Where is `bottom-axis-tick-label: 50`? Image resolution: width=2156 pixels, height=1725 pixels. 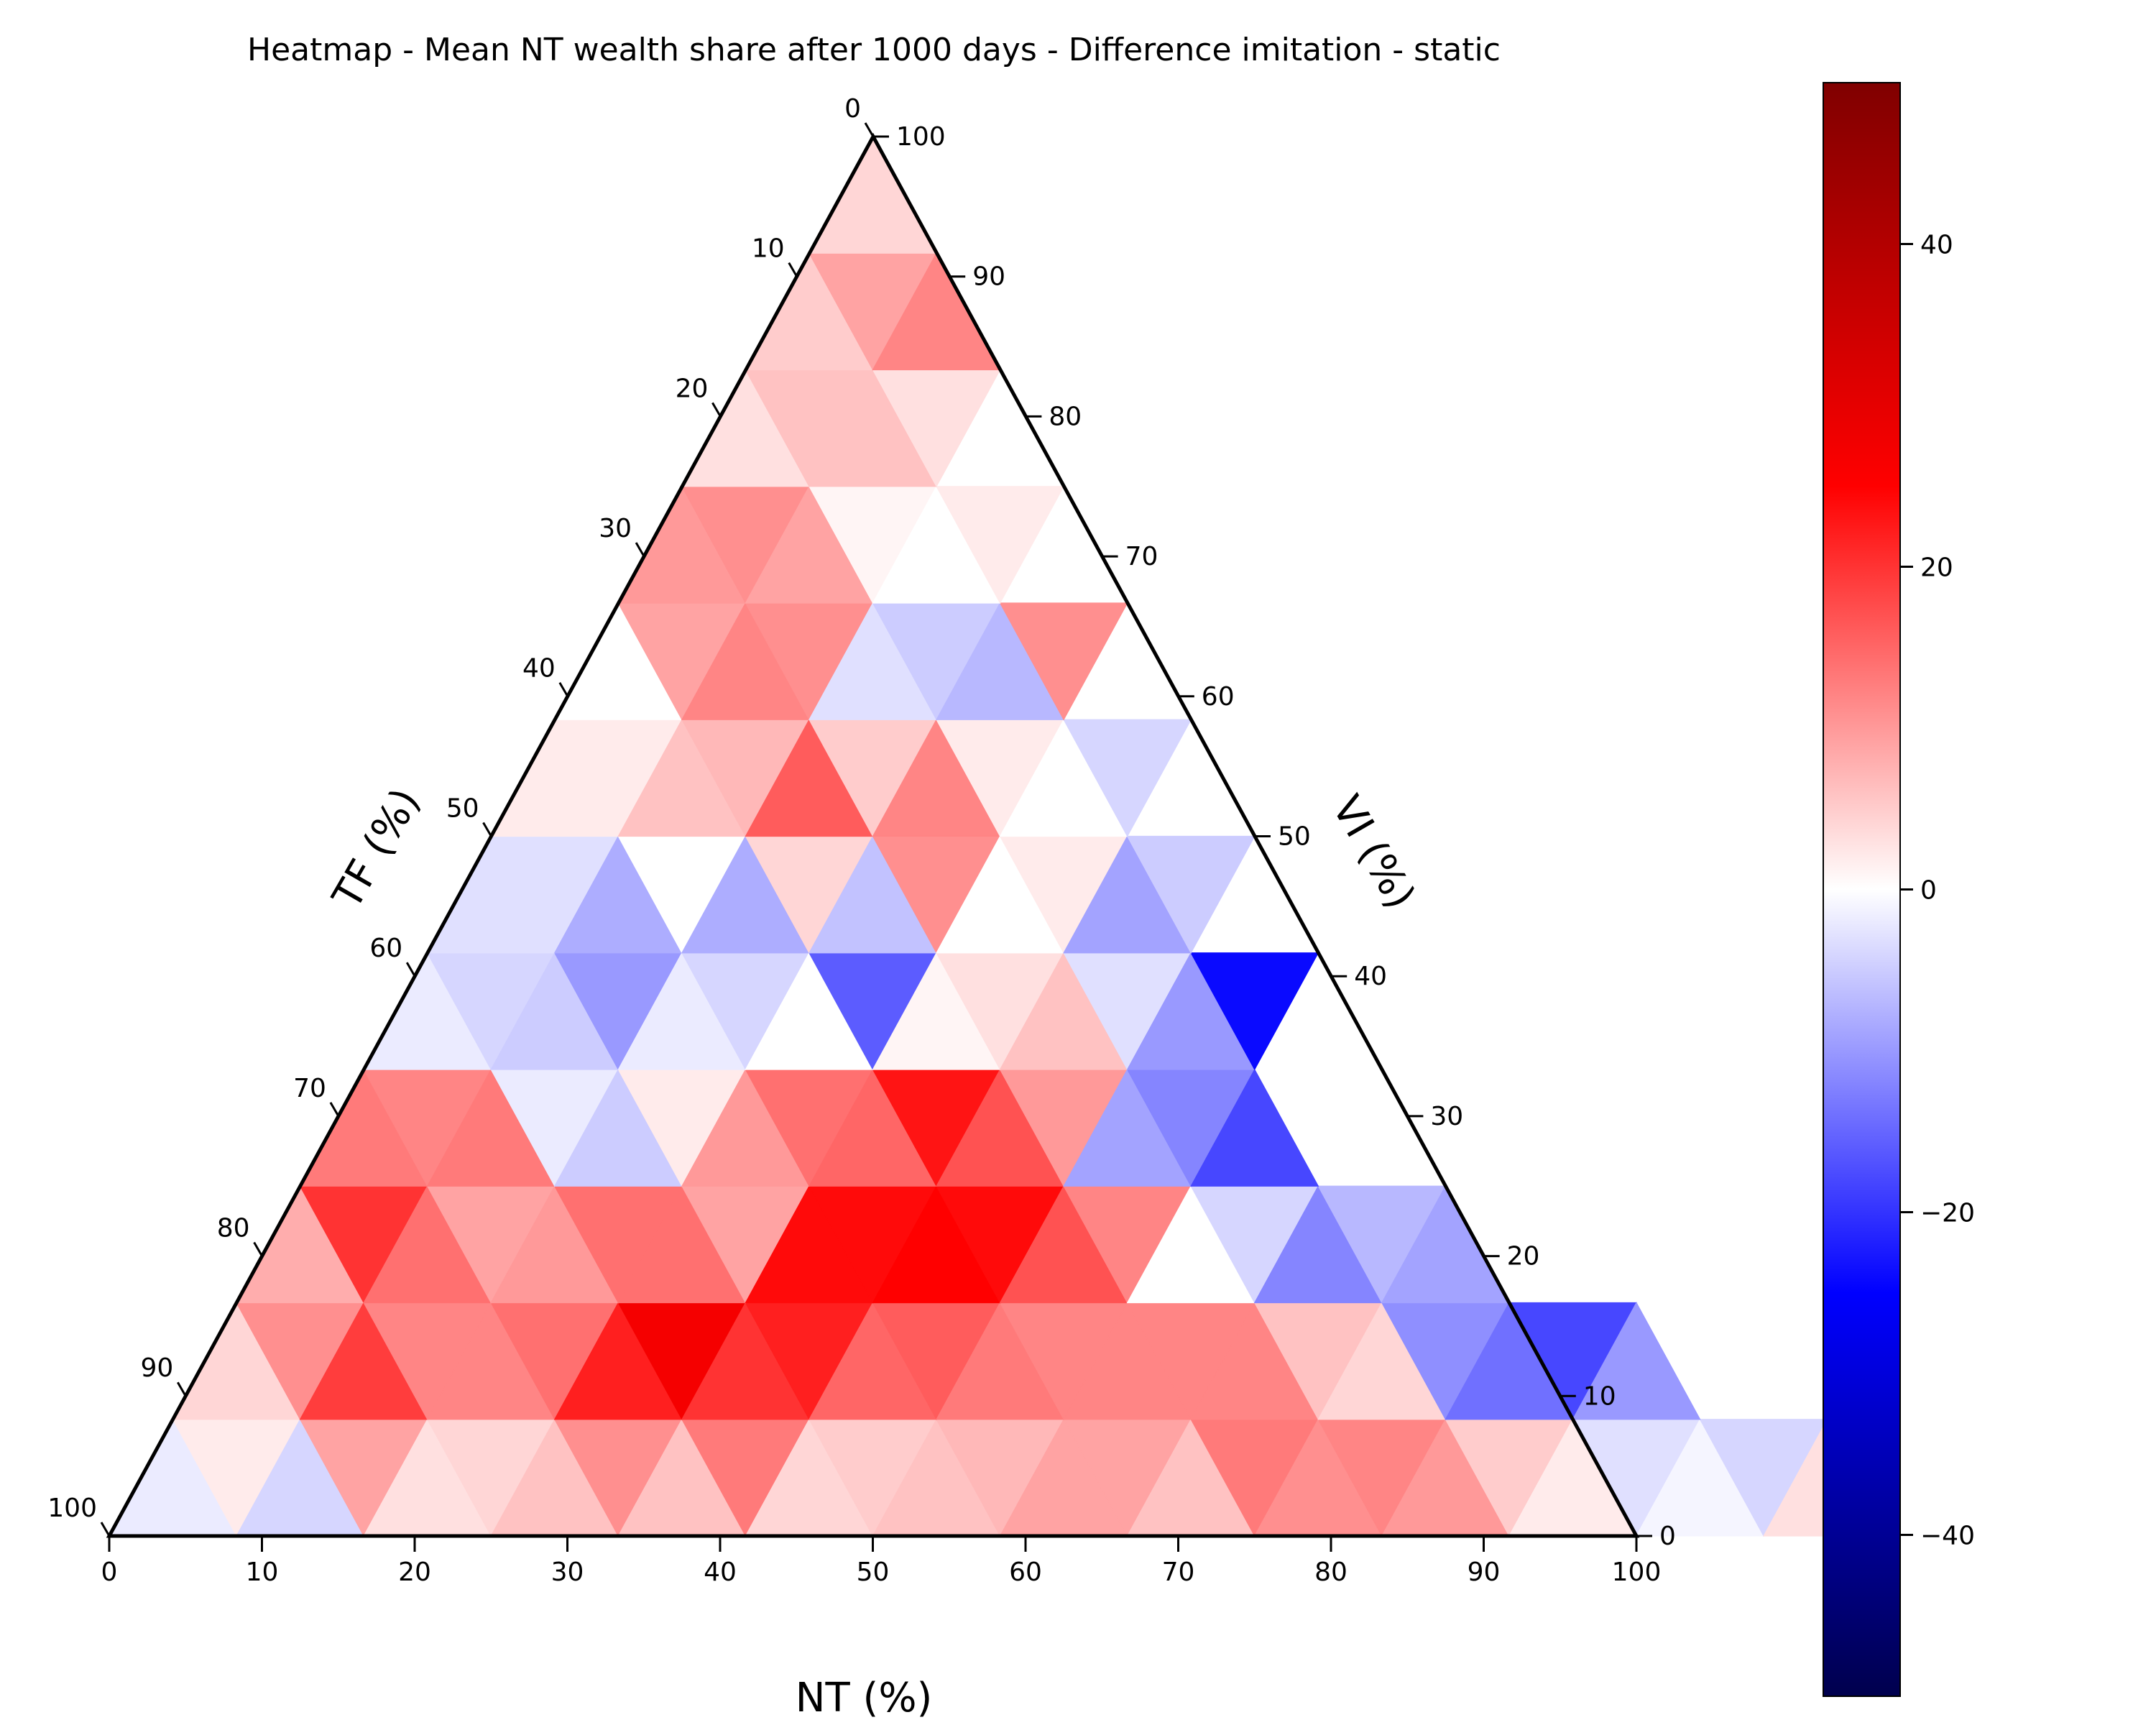
bottom-axis-tick-label: 50 is located at coordinates (874, 1572).